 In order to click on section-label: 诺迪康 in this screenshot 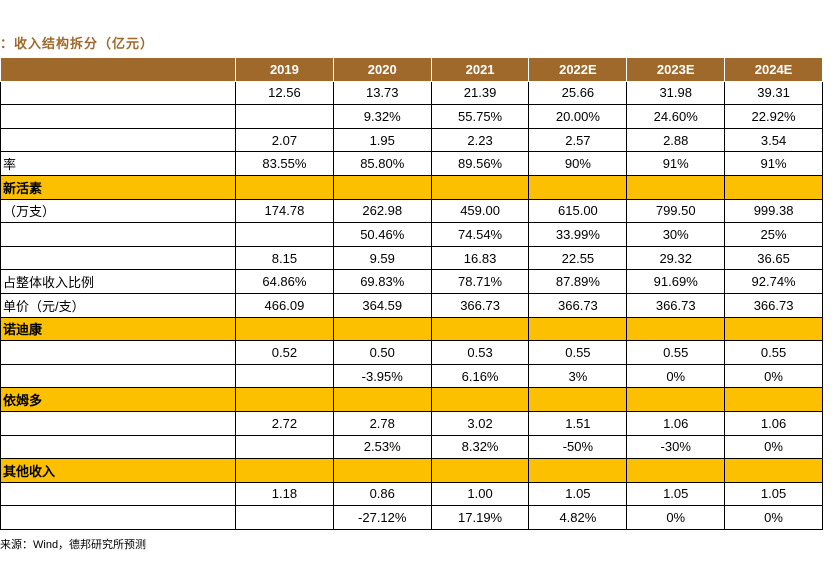, I will do `click(118, 329)`.